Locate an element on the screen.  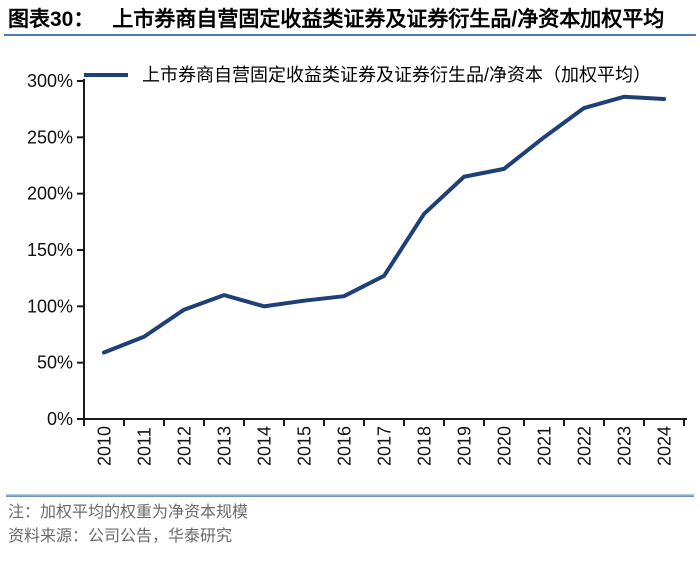
x-tick-label: 2024 is located at coordinates (665, 446).